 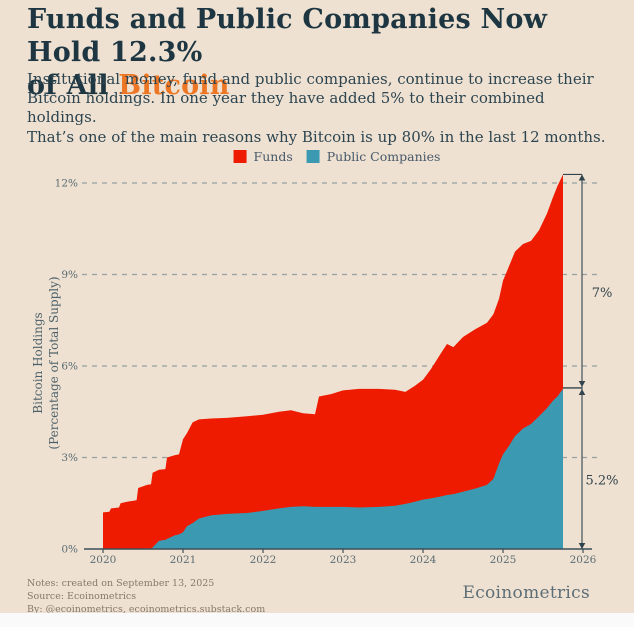 What do you see at coordinates (66, 184) in the screenshot?
I see `y-tick-label-12%: 12%` at bounding box center [66, 184].